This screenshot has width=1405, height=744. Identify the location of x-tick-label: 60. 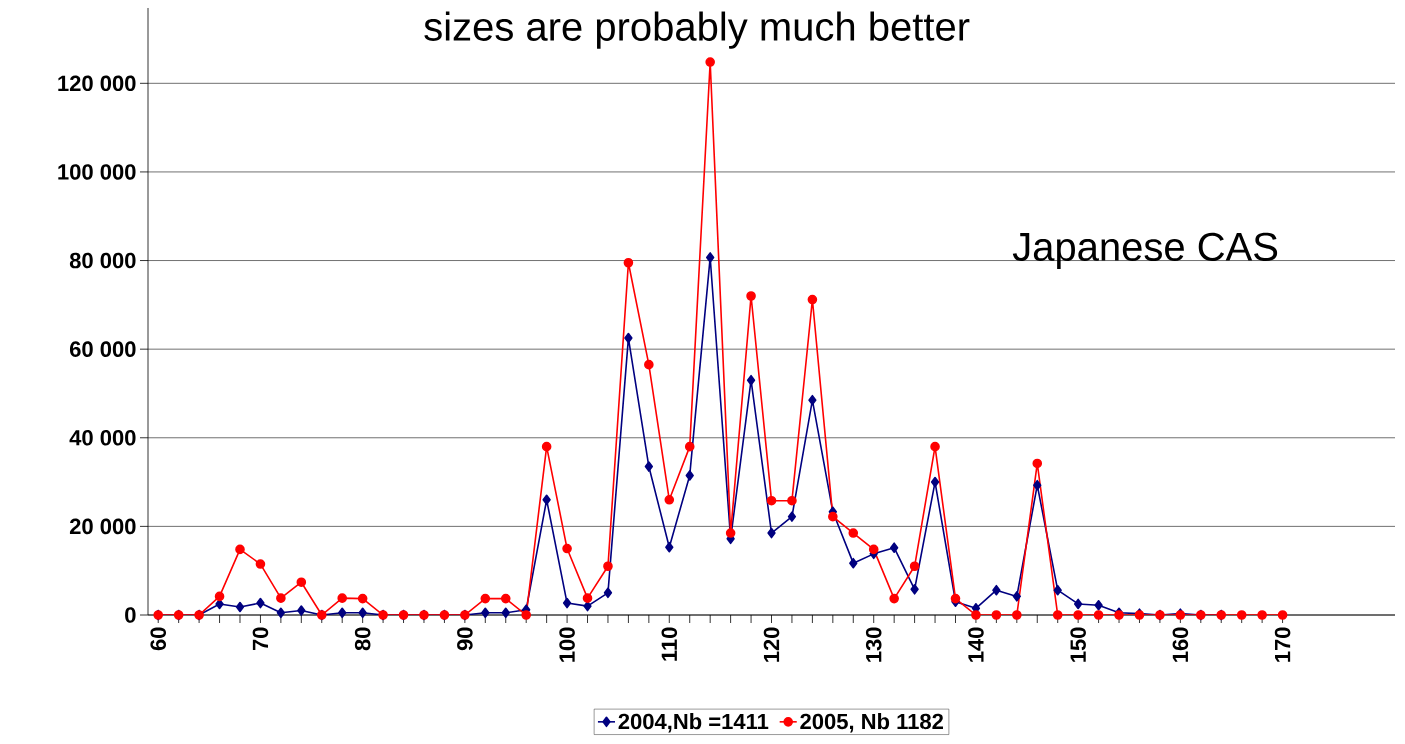
(158, 639).